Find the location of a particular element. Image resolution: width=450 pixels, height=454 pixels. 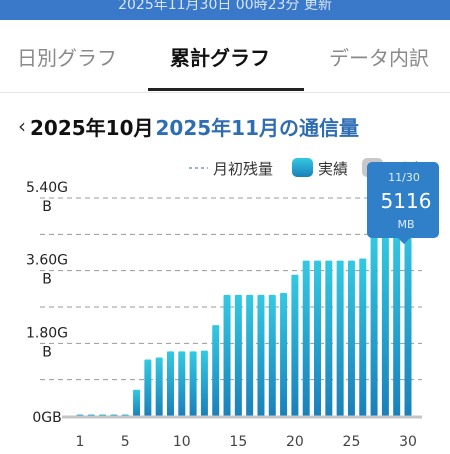

y-axis-labels: 0GB 1.80G B 3.60G B 5.40G B is located at coordinates (47, 303).